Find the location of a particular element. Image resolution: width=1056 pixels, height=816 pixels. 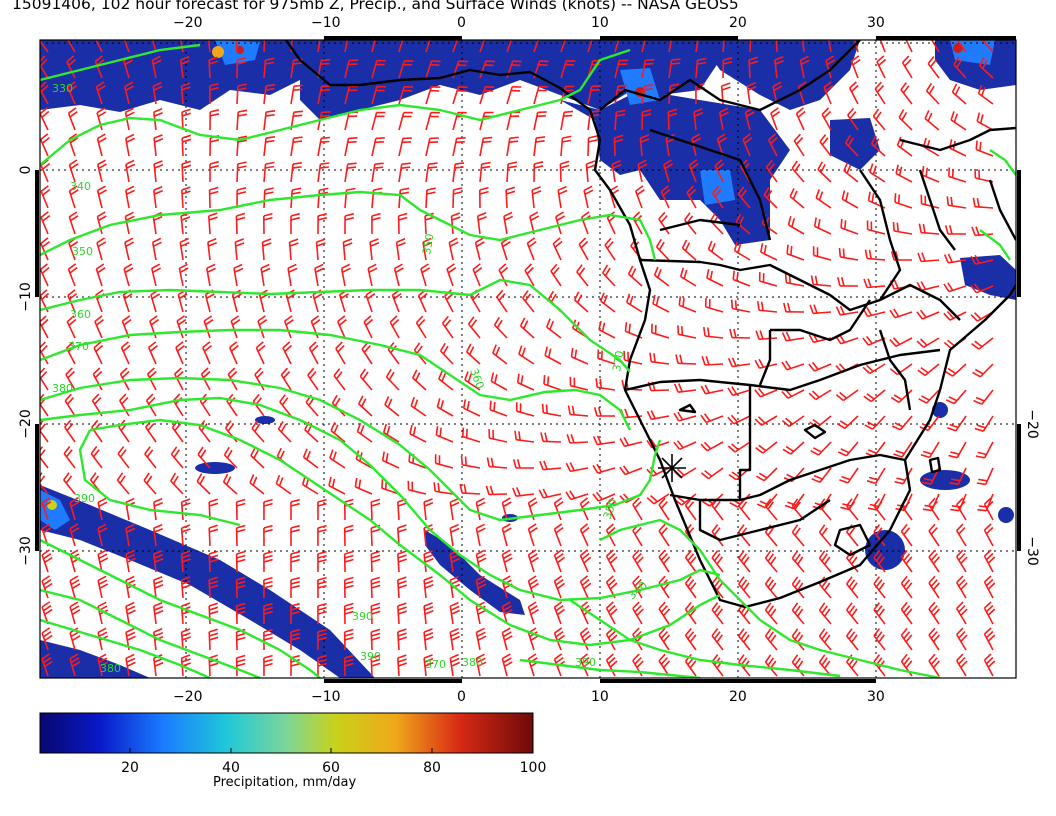

lon-tick-label: −20 is located at coordinates (188, 23).